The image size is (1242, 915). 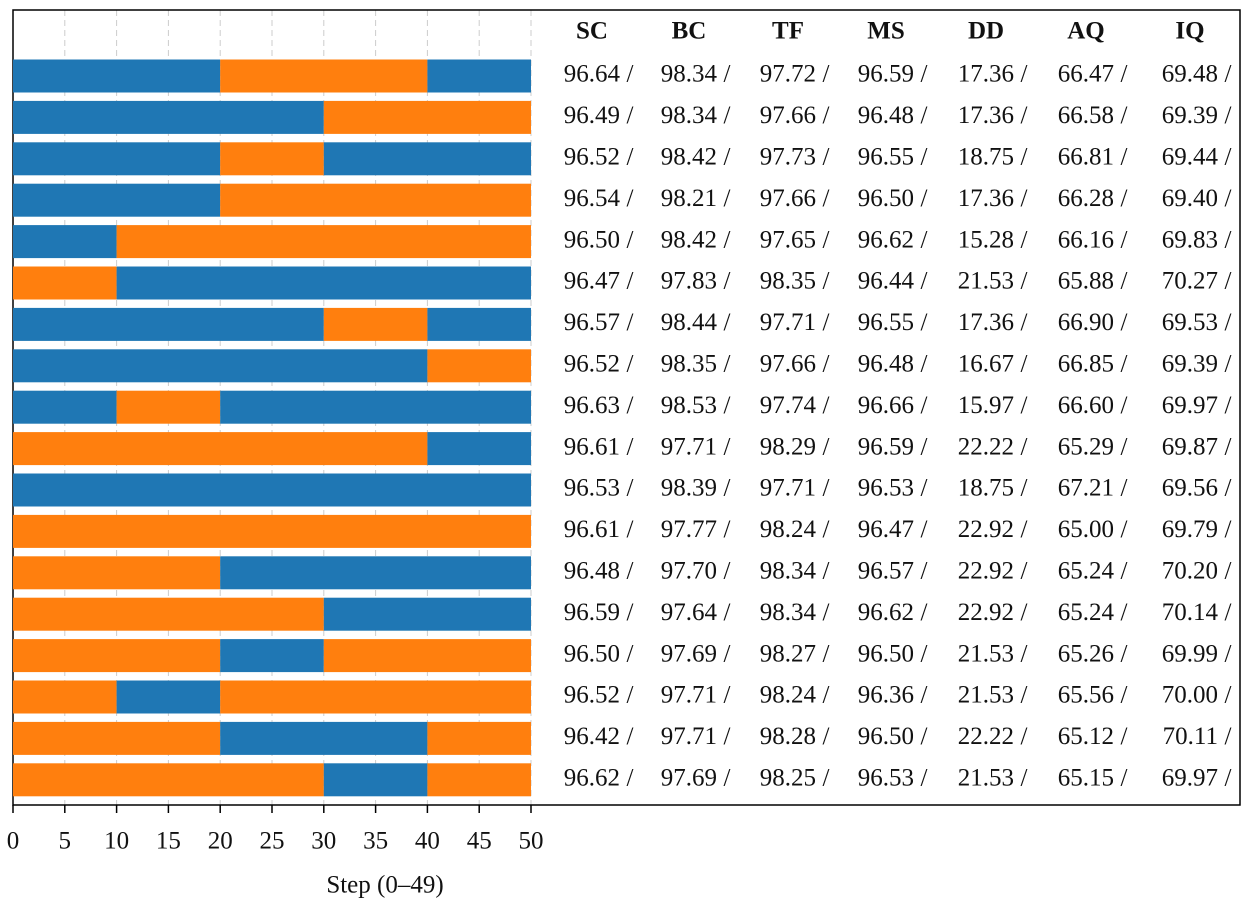 I want to click on table-cell: 65.15, so click(x=1086, y=778).